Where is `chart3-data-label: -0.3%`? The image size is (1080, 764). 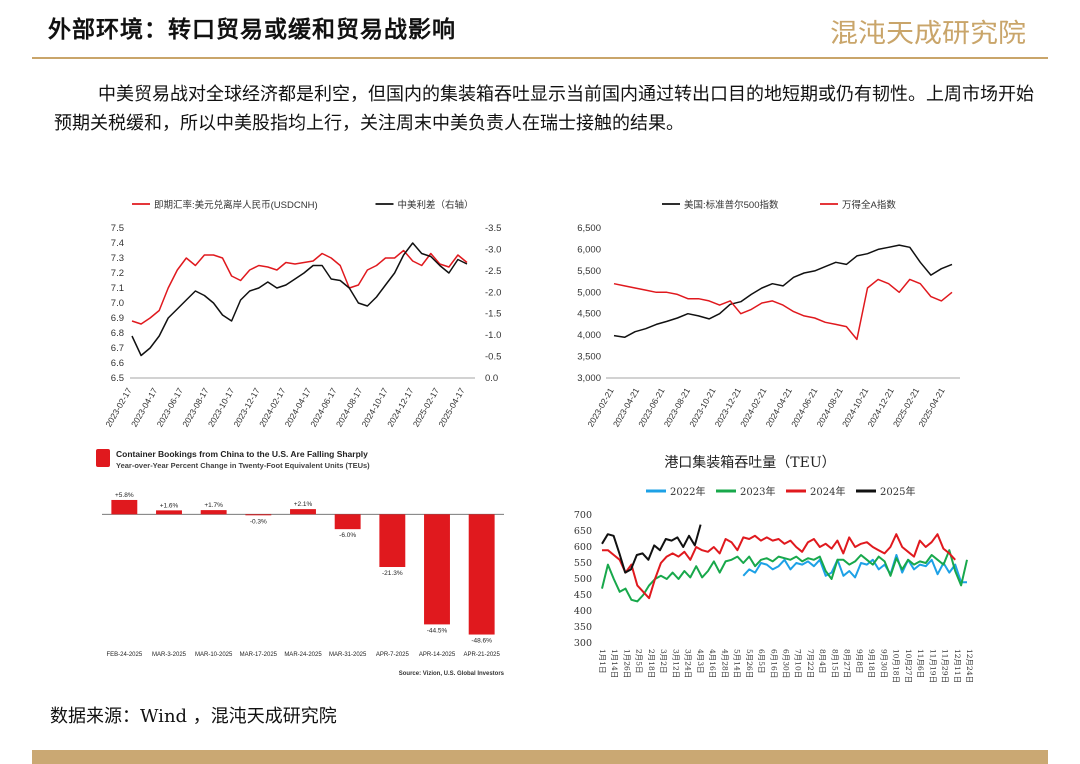 chart3-data-label: -0.3% is located at coordinates (258, 521).